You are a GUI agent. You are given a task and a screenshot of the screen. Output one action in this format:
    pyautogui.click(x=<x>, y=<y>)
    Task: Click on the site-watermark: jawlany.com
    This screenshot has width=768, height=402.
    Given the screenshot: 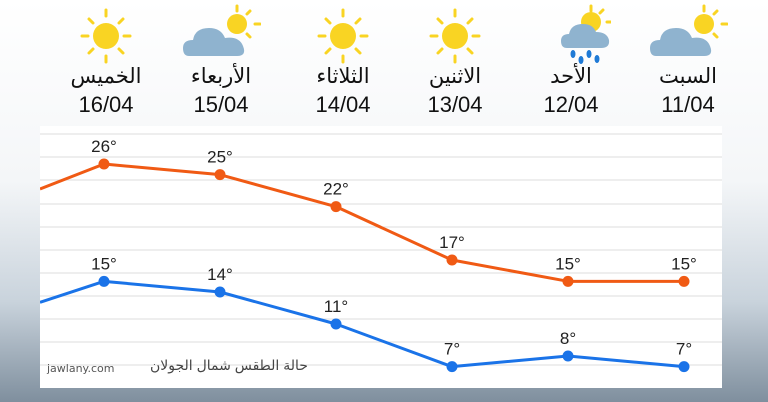 What is the action you would take?
    pyautogui.click(x=81, y=368)
    